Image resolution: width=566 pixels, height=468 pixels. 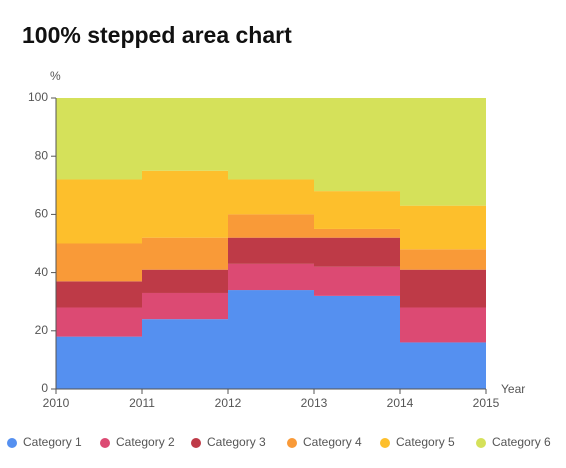 What do you see at coordinates (314, 403) in the screenshot?
I see `x-tick-label: 2013` at bounding box center [314, 403].